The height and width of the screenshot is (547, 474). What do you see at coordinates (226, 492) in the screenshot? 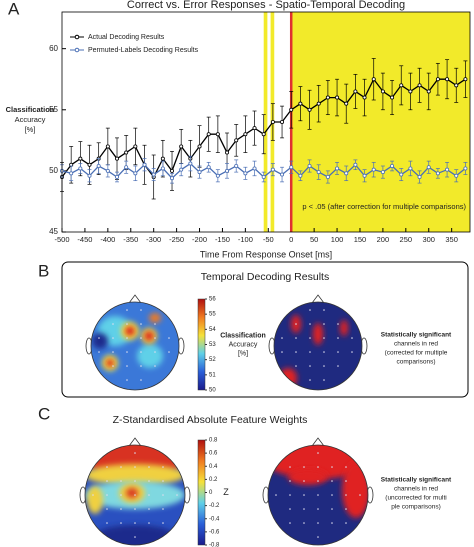
I see `colorbar-label: Z` at bounding box center [226, 492].